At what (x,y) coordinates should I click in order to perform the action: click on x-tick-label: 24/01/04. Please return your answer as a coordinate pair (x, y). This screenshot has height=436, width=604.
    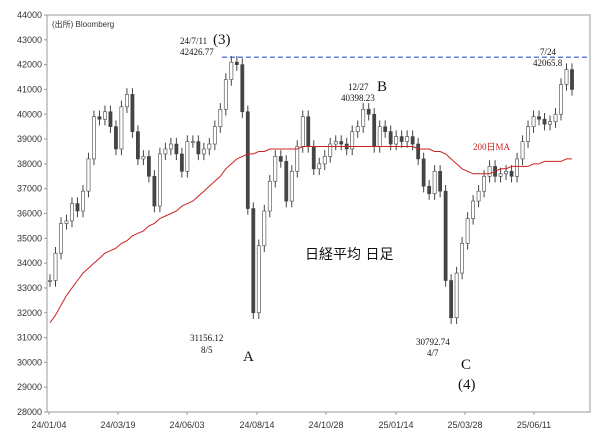
    Looking at the image, I should click on (48, 425).